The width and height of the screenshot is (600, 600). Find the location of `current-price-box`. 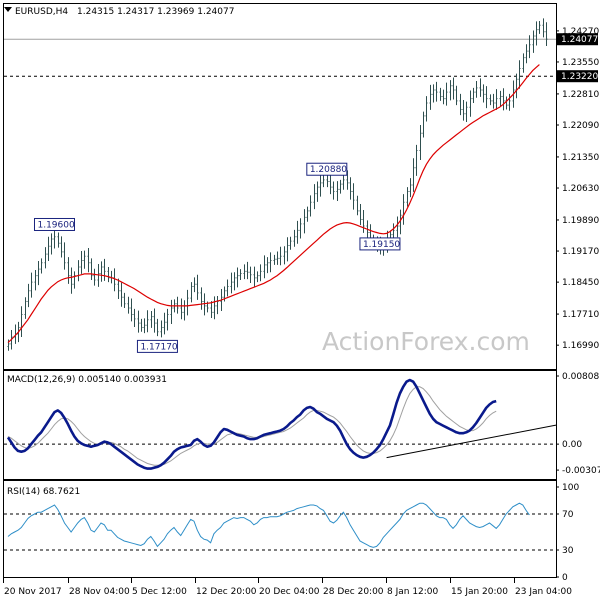

current-price-box is located at coordinates (577, 39).